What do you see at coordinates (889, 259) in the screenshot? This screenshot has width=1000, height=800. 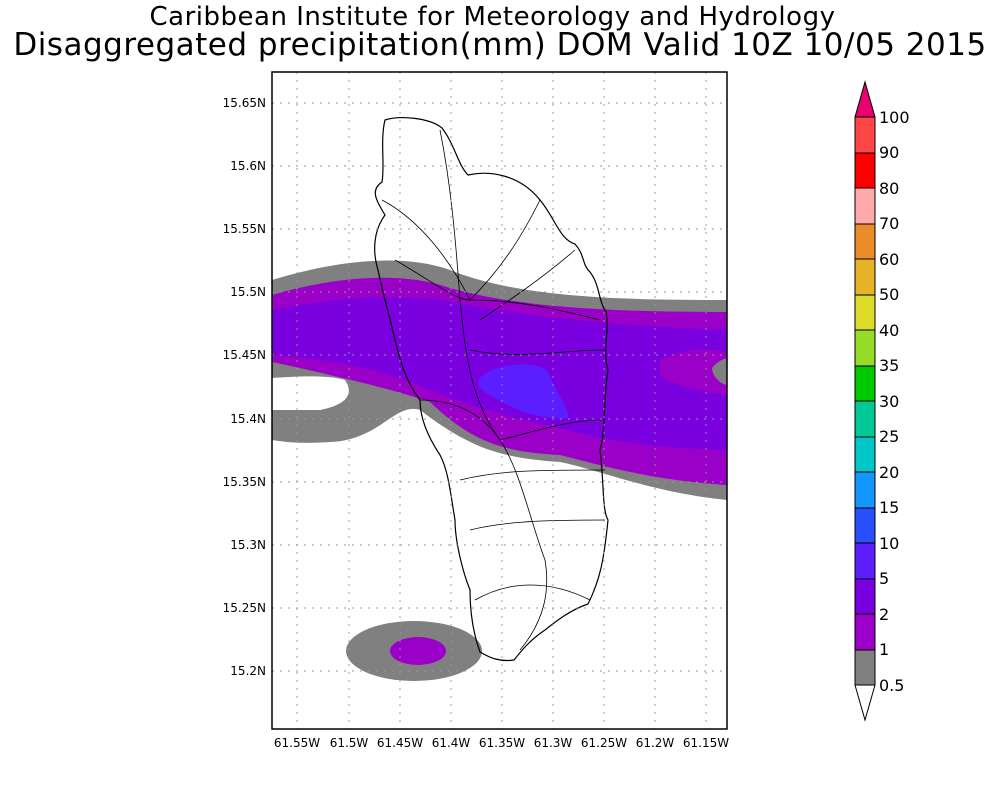 I see `colorbar-label: 60` at bounding box center [889, 259].